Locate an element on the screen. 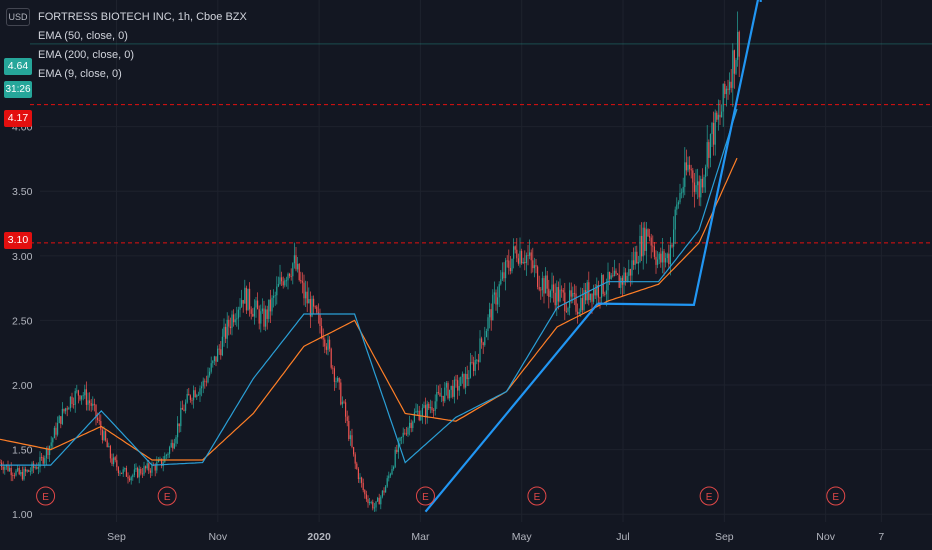 The image size is (932, 550). symbol-title: FORTRESS BIOTECH INC, 1h, Cboe BZX is located at coordinates (142, 17).